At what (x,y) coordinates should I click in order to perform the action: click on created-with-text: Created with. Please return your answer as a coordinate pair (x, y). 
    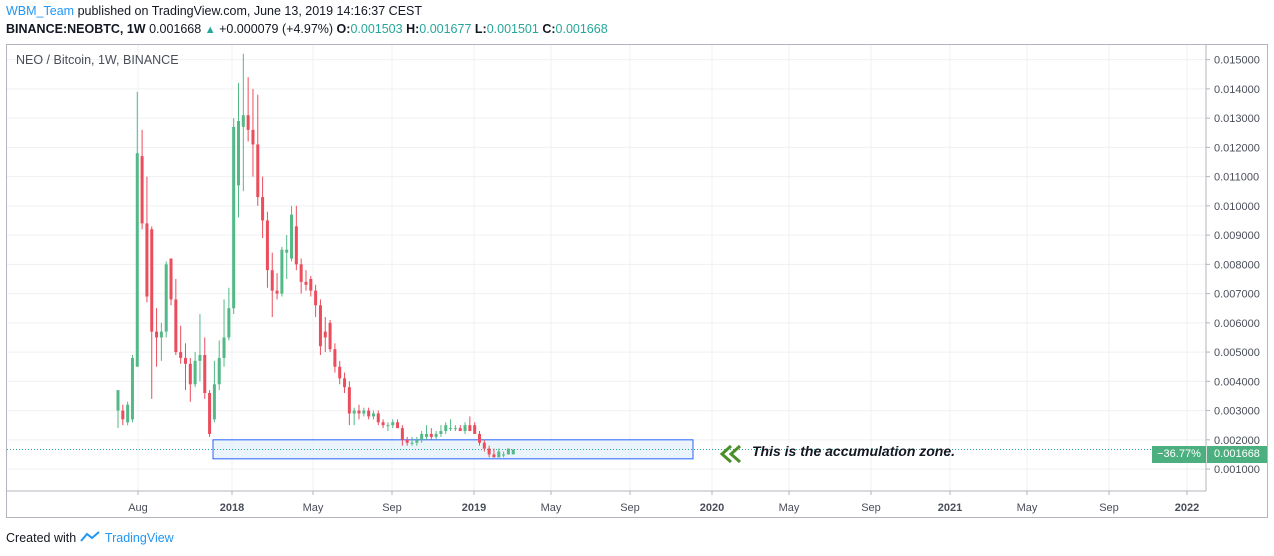
    Looking at the image, I should click on (41, 538).